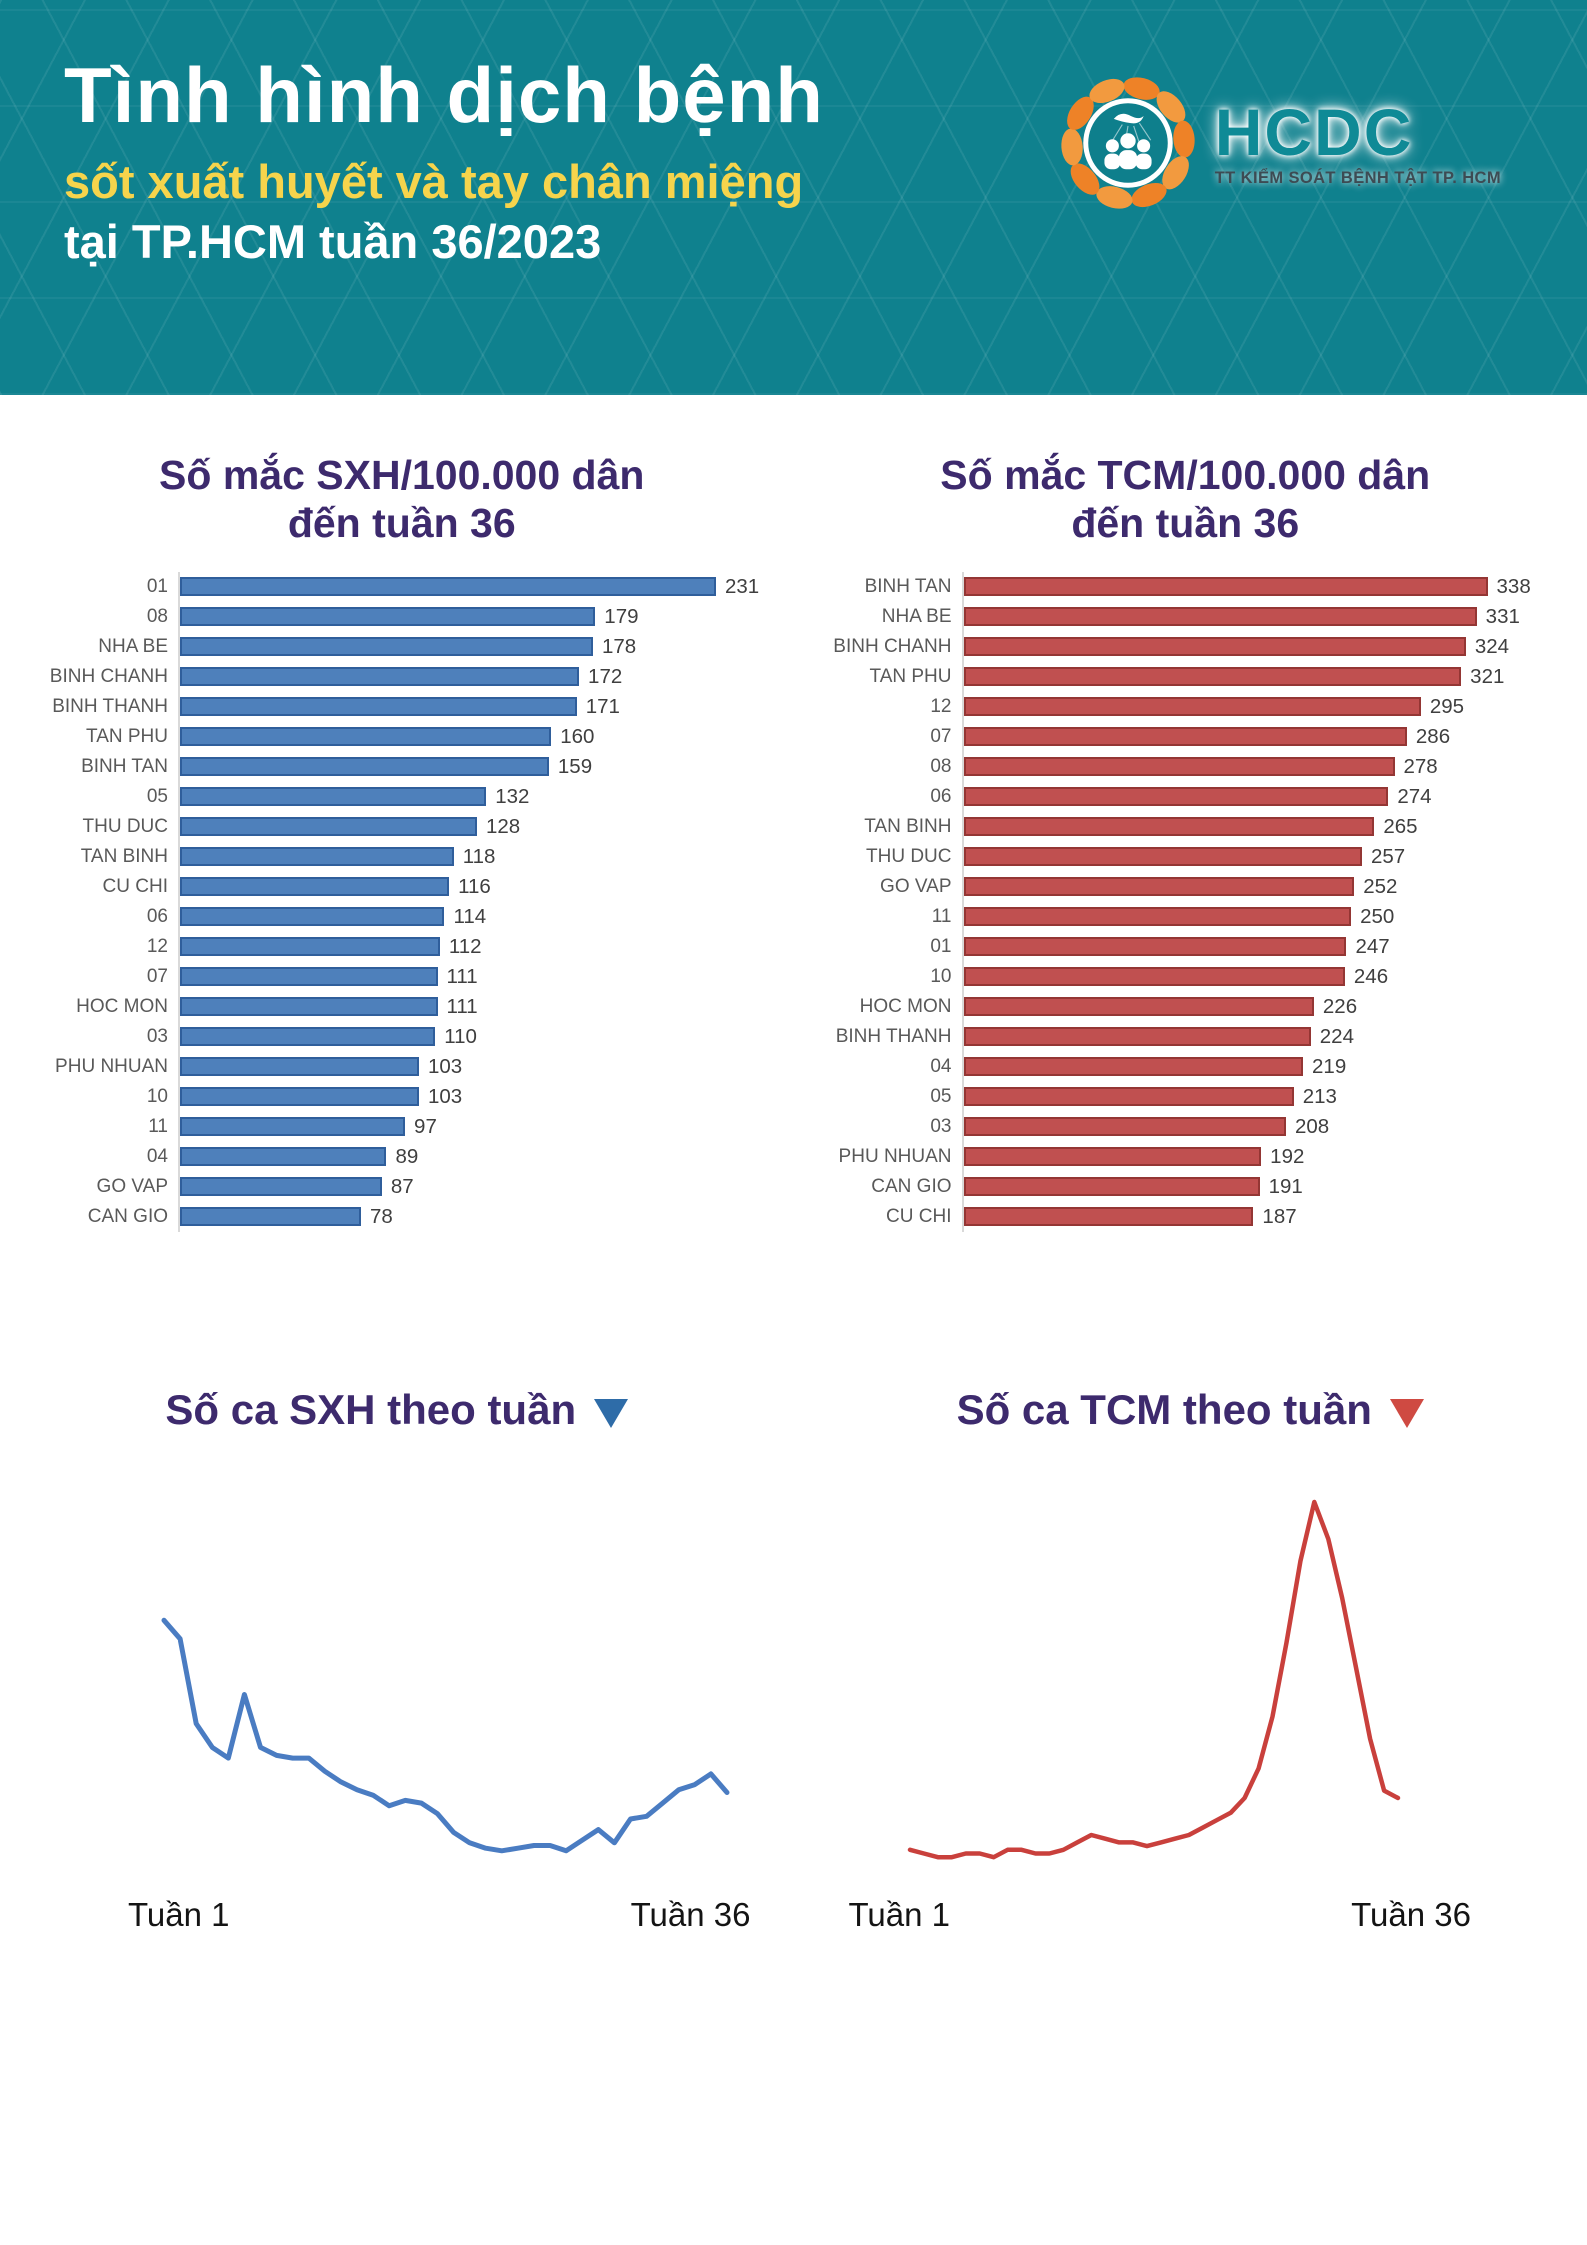  Describe the element at coordinates (1314, 131) in the screenshot. I see `hcdc-logo-name: HCDC` at that location.